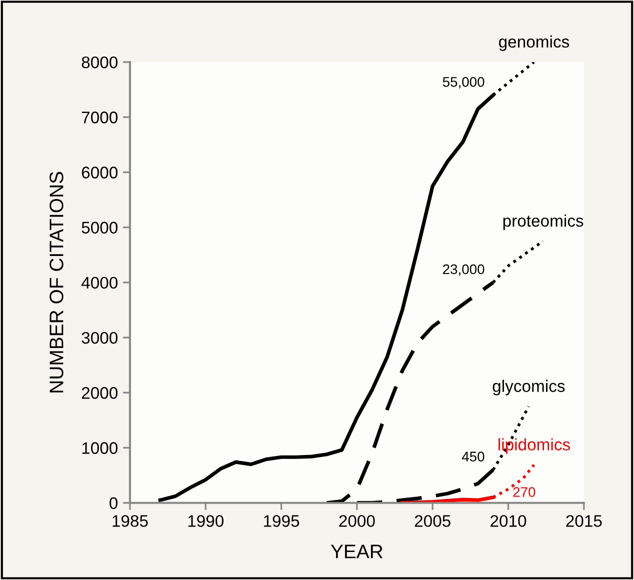  I want to click on y-tick-label: 5000, so click(100, 228).